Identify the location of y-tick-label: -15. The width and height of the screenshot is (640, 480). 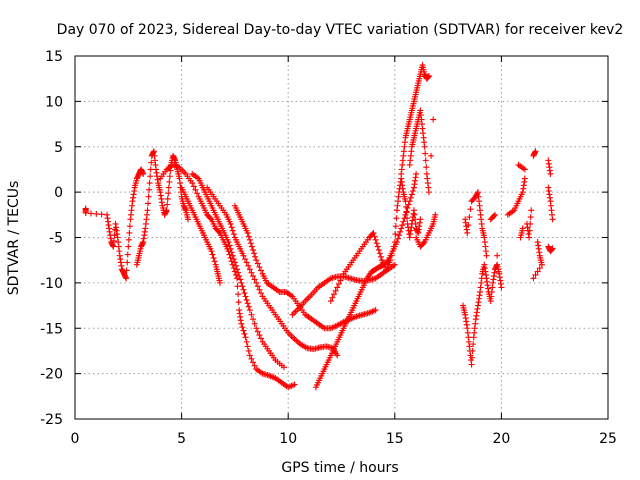
(51, 329).